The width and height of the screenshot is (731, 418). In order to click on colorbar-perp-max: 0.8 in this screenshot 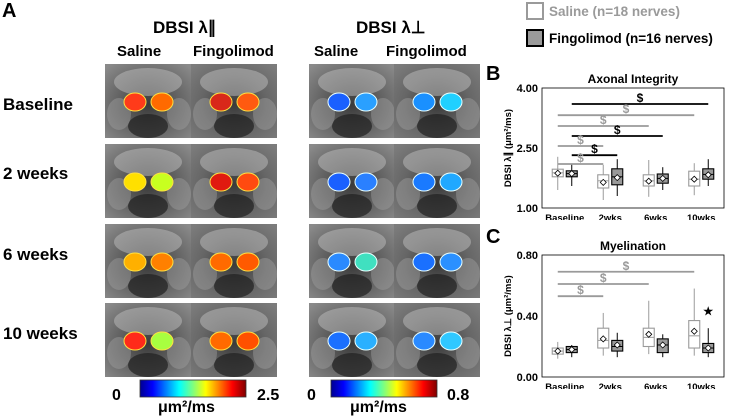, I will do `click(458, 395)`.